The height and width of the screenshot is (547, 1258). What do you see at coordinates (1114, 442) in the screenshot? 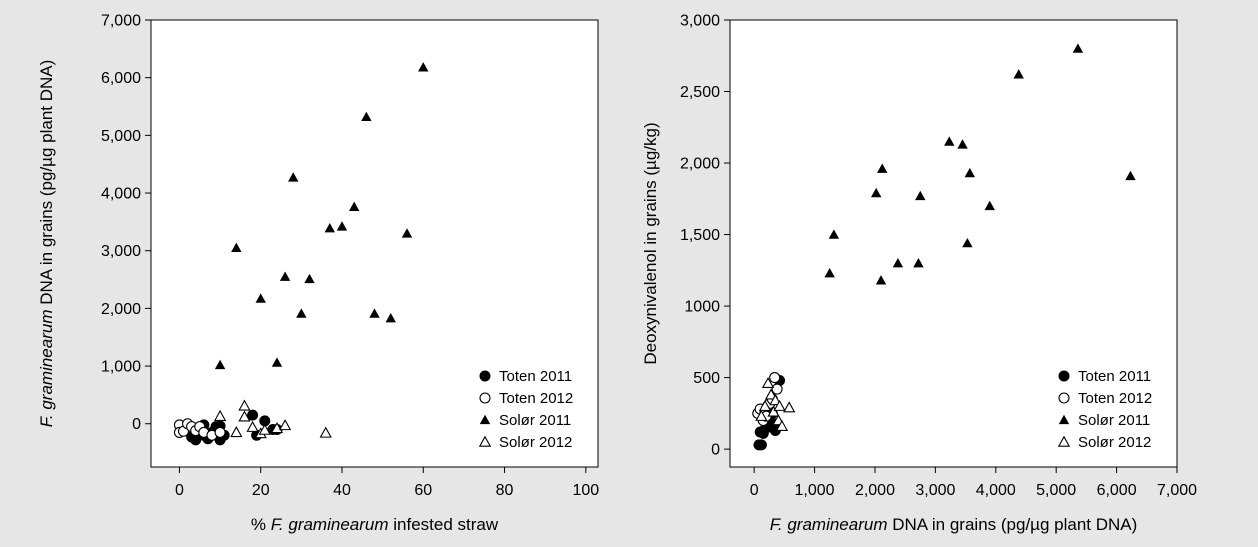
I see `legend-label: Solør 2012` at bounding box center [1114, 442].